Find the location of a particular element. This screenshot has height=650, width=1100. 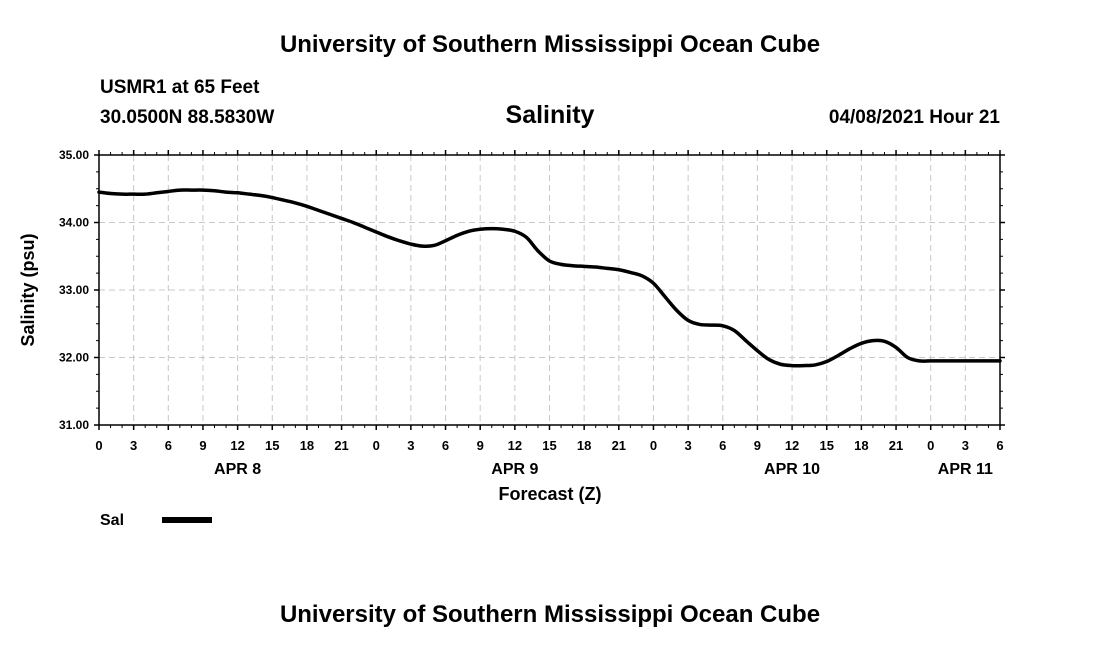

date-label: APR 11 is located at coordinates (965, 469).